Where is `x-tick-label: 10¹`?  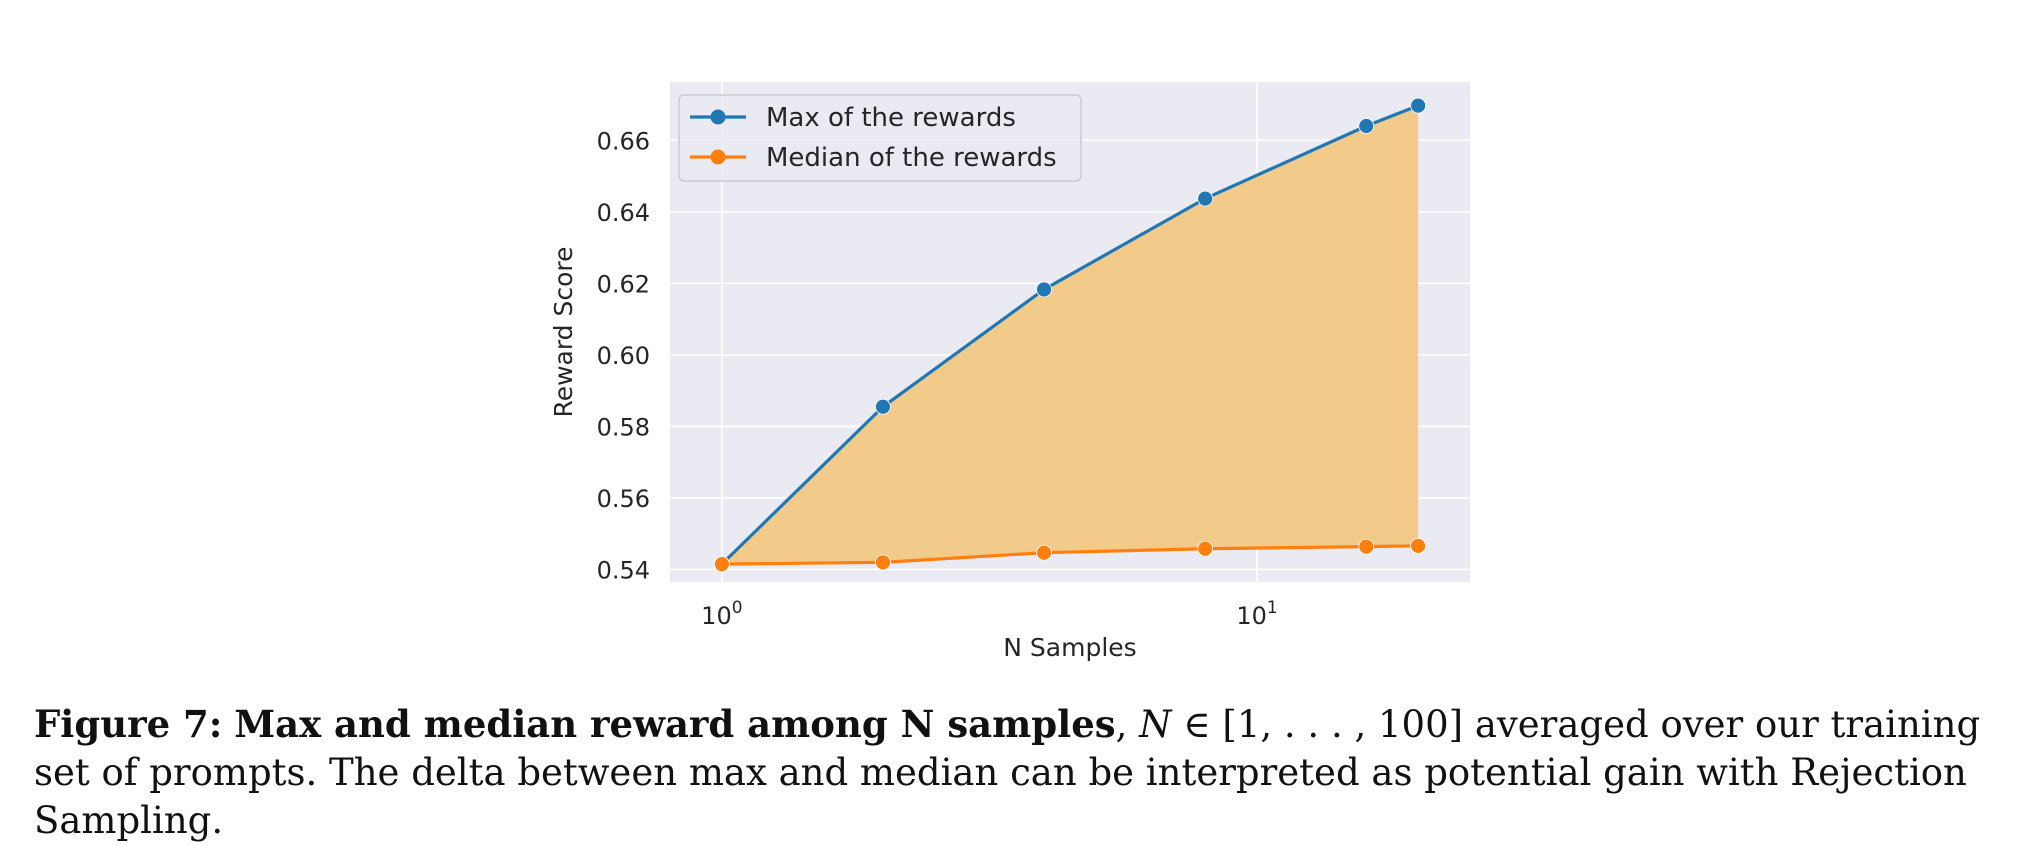 x-tick-label: 10¹ is located at coordinates (1256, 614).